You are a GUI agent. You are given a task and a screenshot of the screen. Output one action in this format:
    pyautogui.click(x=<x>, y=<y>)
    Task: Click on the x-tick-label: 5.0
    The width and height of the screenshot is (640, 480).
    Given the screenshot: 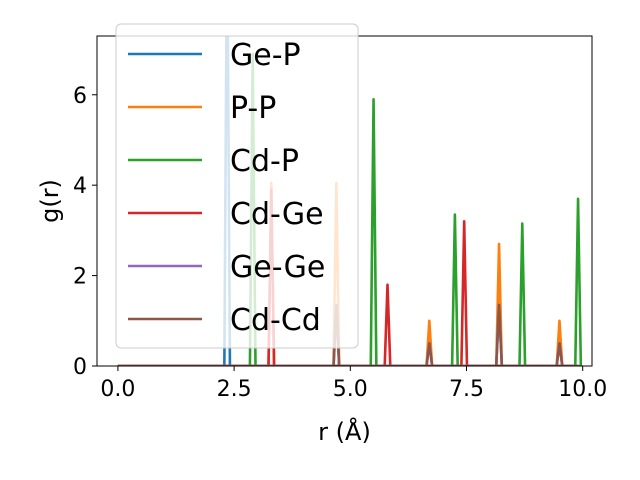 What is the action you would take?
    pyautogui.click(x=350, y=389)
    